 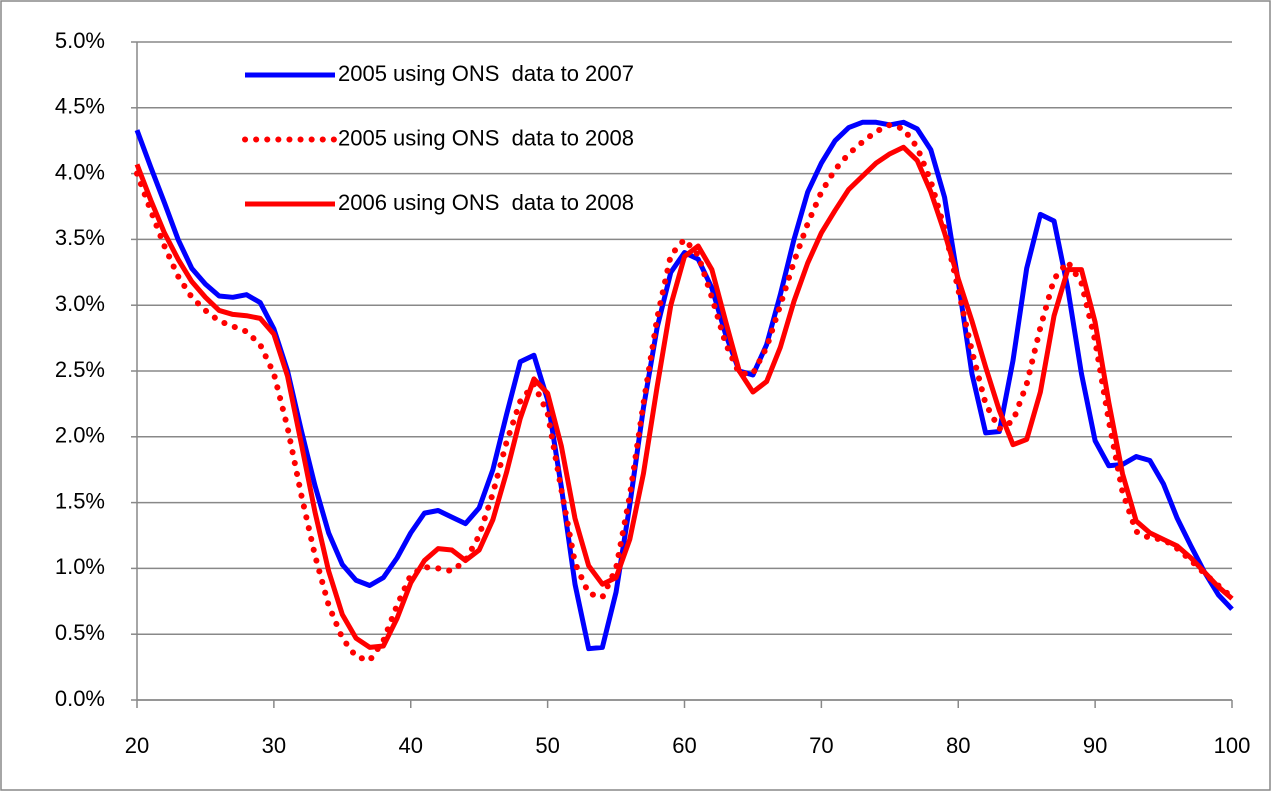 What do you see at coordinates (411, 745) in the screenshot?
I see `x-tick-label: 40` at bounding box center [411, 745].